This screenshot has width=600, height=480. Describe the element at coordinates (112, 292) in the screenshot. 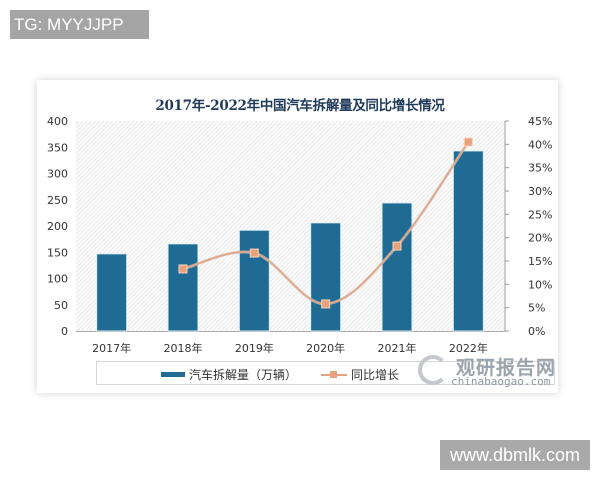

I see `bar-2017年` at that location.